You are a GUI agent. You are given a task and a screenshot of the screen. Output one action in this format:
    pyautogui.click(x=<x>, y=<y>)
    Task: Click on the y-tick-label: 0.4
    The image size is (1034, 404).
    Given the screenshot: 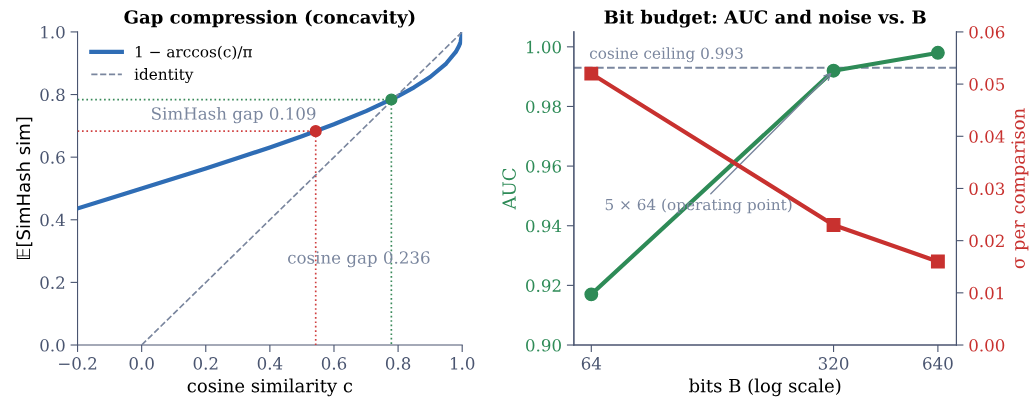 What is the action you would take?
    pyautogui.click(x=52, y=220)
    